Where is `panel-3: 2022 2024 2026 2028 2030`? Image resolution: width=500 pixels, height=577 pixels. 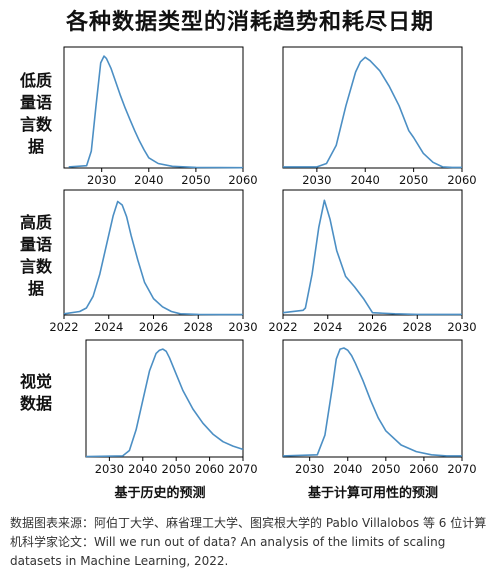
panel-3: 2022 2024 2026 2028 2030 is located at coordinates (153, 261).